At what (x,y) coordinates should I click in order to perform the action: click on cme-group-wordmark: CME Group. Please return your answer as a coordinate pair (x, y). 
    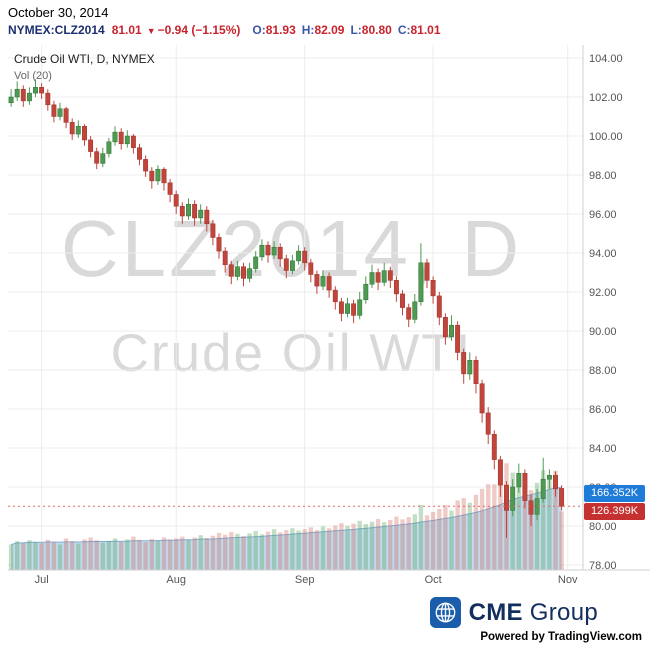
    Looking at the image, I should click on (533, 613).